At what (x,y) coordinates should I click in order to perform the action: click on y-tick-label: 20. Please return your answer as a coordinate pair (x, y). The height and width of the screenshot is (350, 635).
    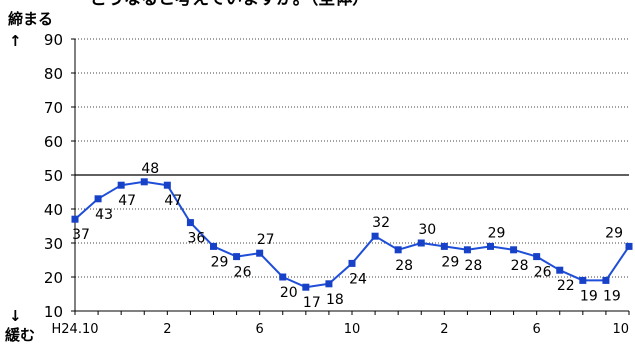
    Looking at the image, I should click on (53, 278).